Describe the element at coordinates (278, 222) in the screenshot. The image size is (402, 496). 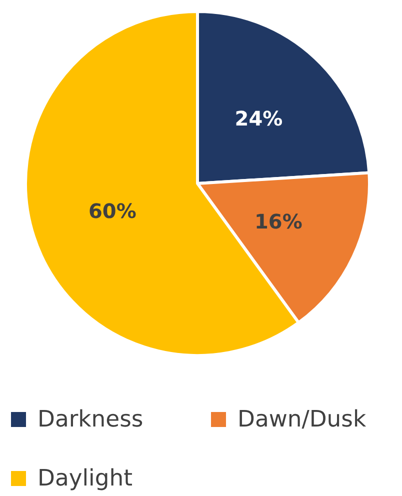
I see `data-label: 16%` at that location.